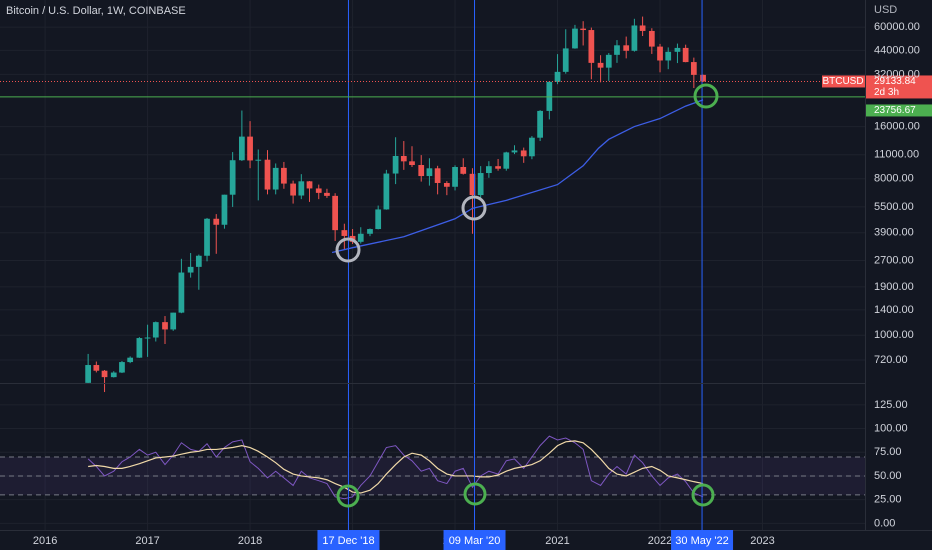 This screenshot has height=550, width=932. I want to click on x-tick-label: 2023, so click(762, 541).